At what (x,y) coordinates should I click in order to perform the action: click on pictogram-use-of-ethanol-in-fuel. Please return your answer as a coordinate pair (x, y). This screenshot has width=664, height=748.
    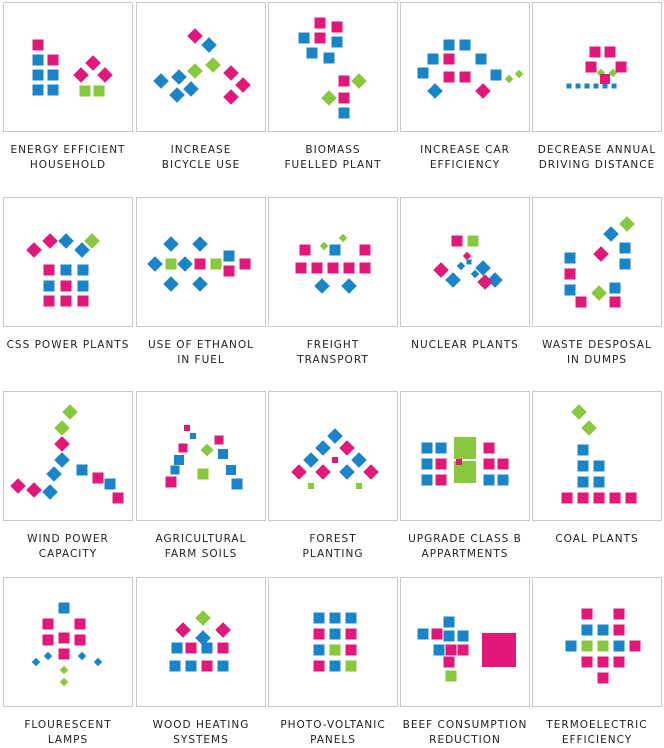
    Looking at the image, I should click on (201, 262).